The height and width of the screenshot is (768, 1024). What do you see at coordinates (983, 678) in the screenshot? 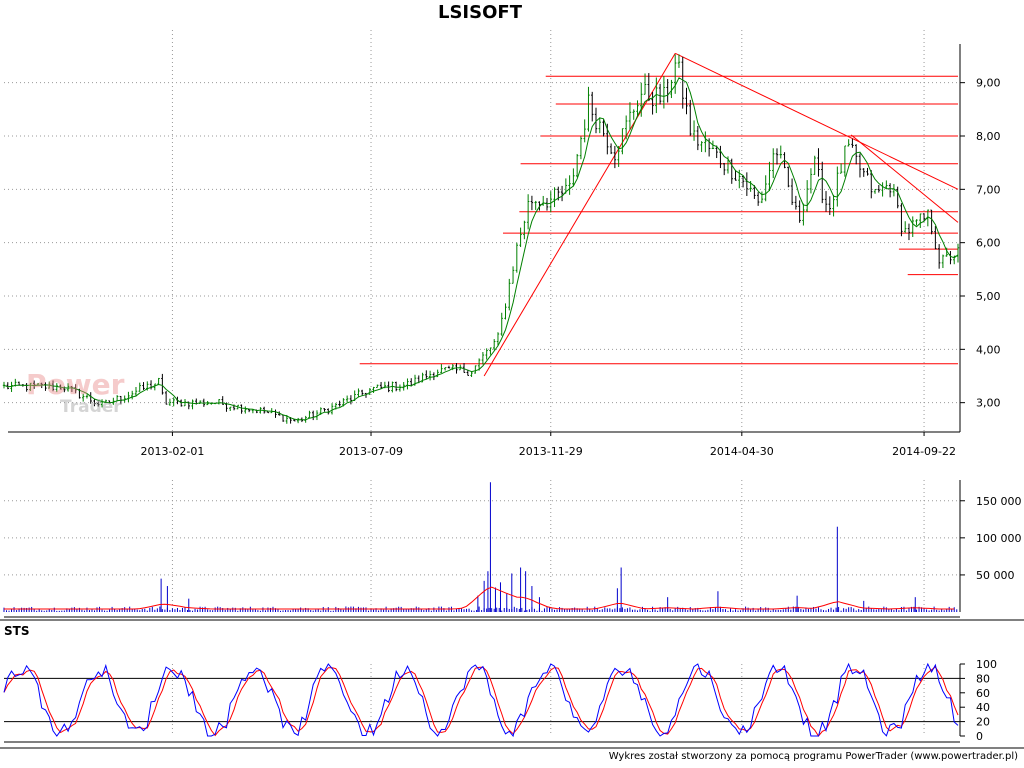
I see `sts-y-tick-label: 80` at bounding box center [983, 678].